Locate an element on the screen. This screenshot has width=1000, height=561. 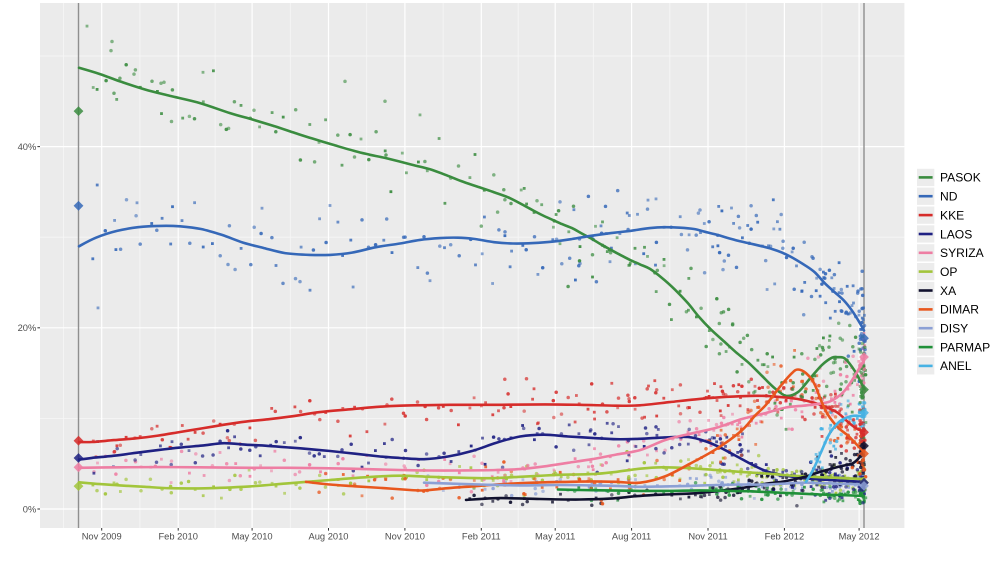
svg-text: May 2010 is located at coordinates (252, 536).